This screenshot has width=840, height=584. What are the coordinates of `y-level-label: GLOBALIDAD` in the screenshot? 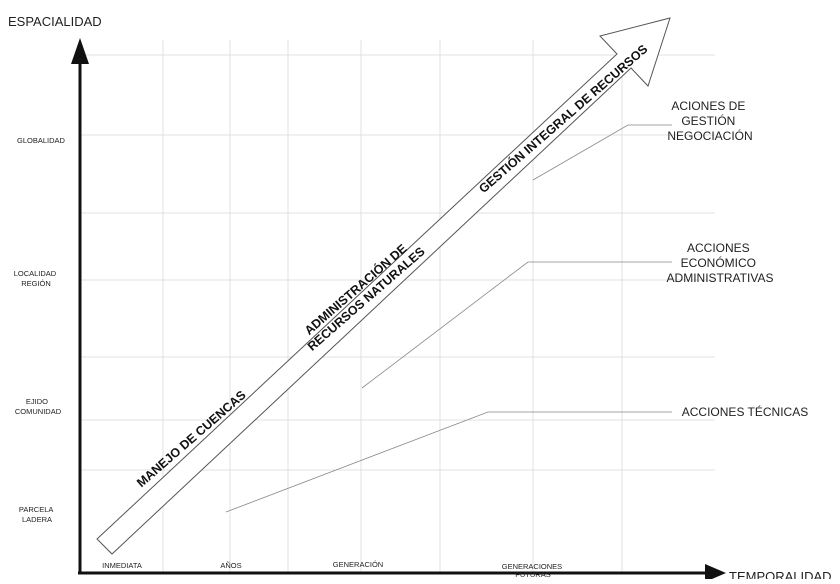 It's located at (41, 140).